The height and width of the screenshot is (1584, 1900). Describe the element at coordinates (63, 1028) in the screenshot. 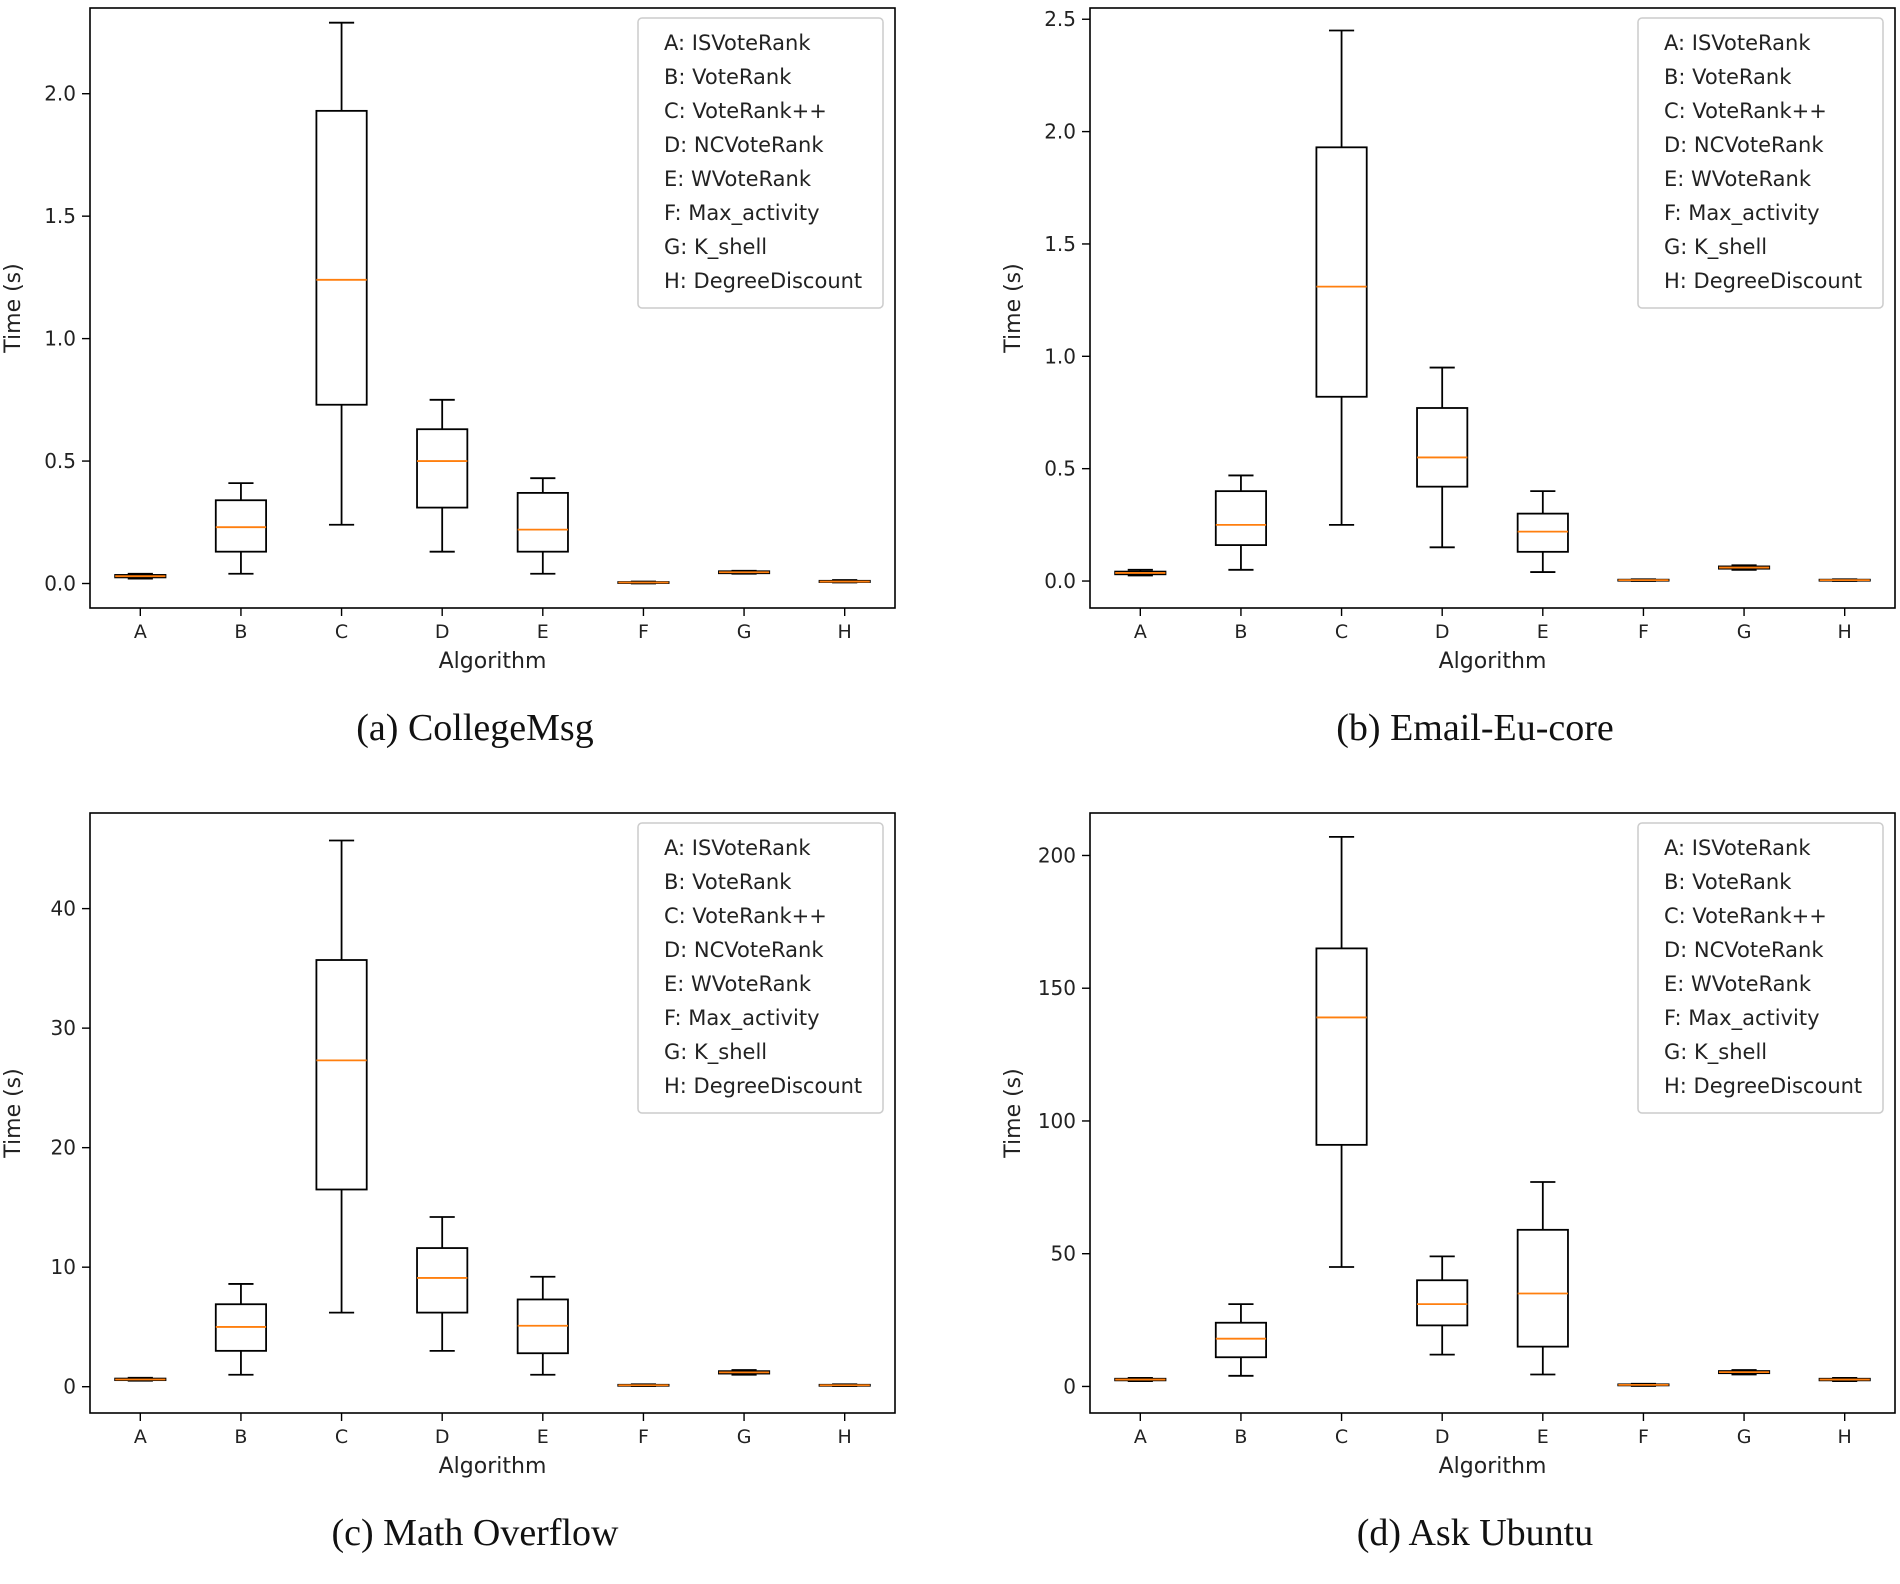

I see `y-tick-label: 30` at that location.